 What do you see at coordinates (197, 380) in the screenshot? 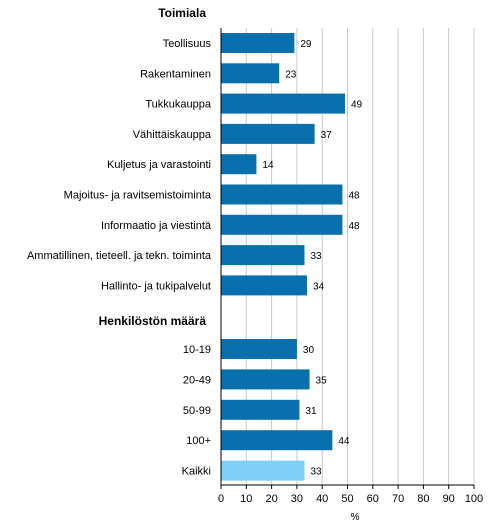
I see `category-label: 20-49` at bounding box center [197, 380].